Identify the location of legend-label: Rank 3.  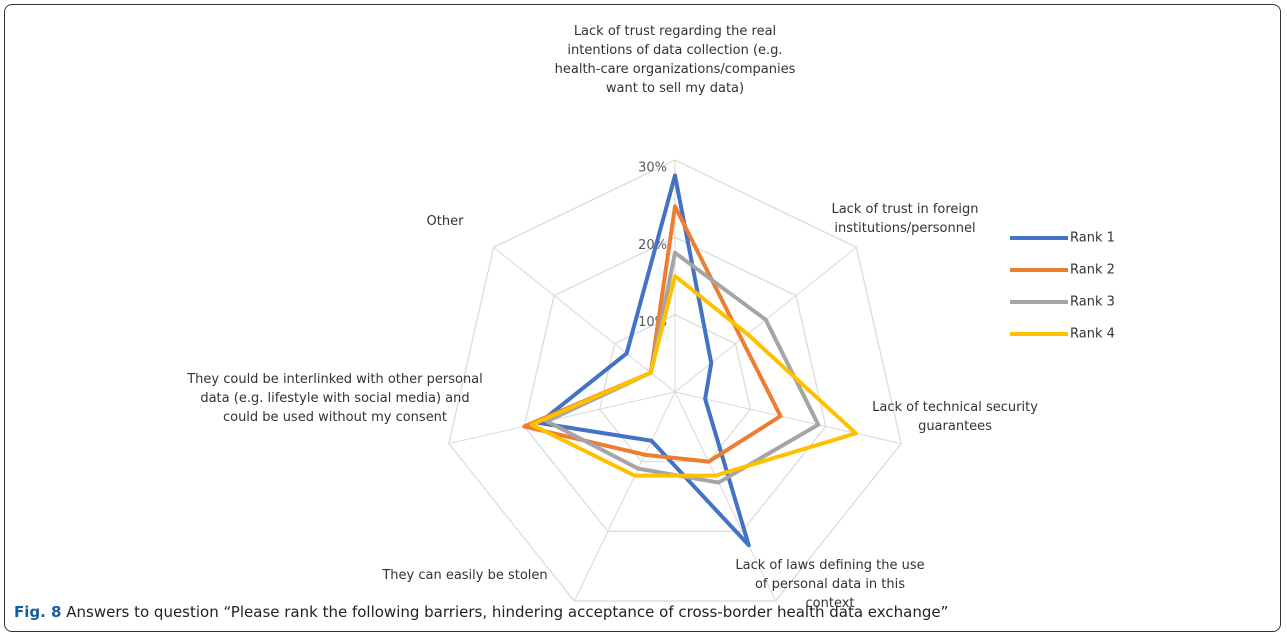
(1092, 302).